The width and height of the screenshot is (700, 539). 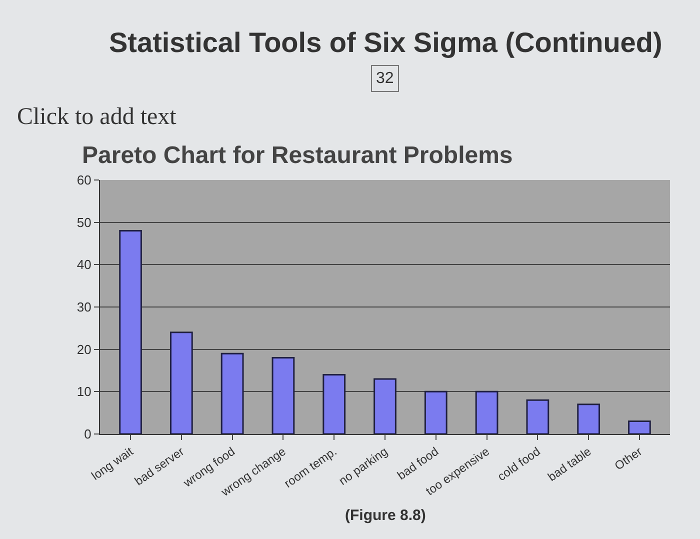 I want to click on x-tick-label: cold food, so click(x=518, y=464).